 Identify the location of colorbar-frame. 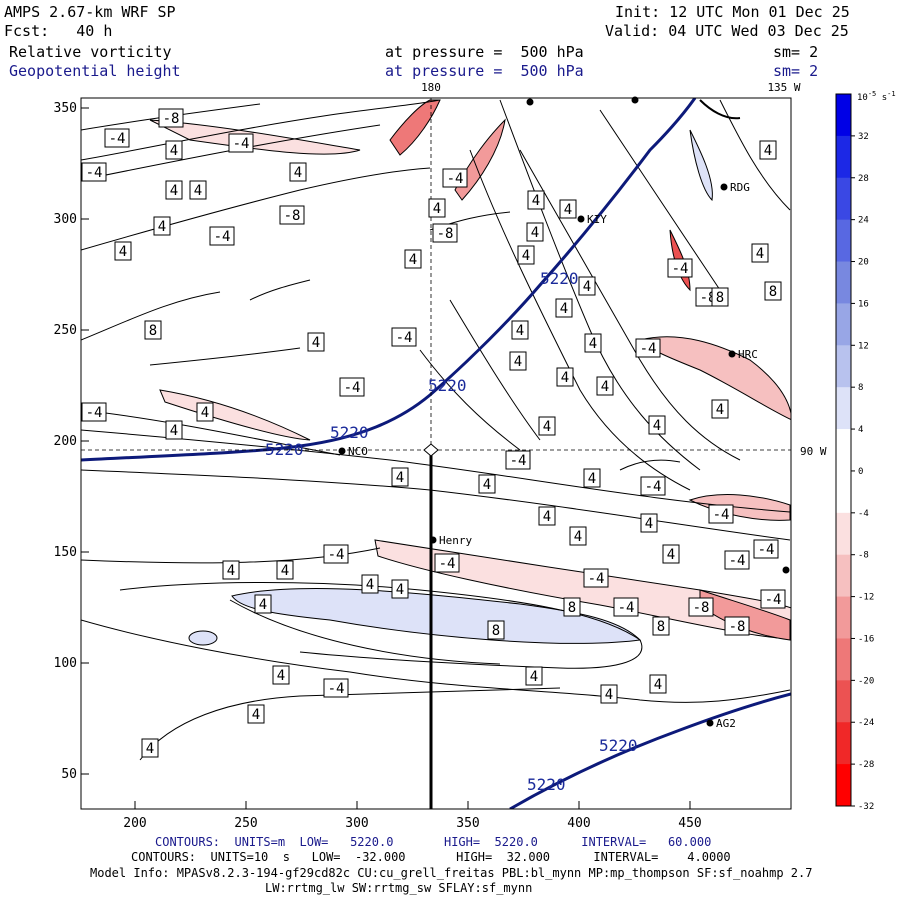
(843, 450).